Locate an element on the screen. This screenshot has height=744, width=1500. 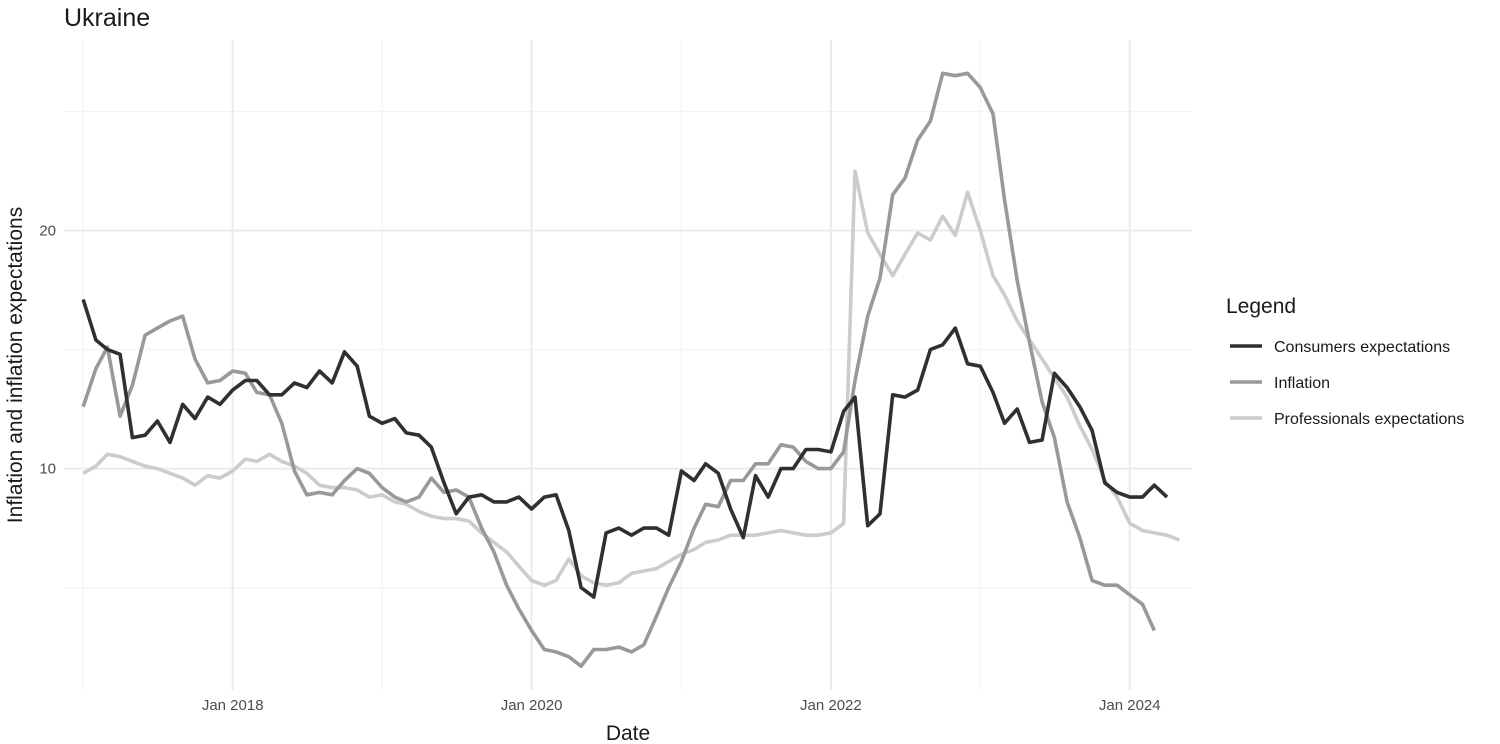
x-tick-labels: Jan 2018 Jan 2020 Jan 2022 Jan 2024 is located at coordinates (681, 705).